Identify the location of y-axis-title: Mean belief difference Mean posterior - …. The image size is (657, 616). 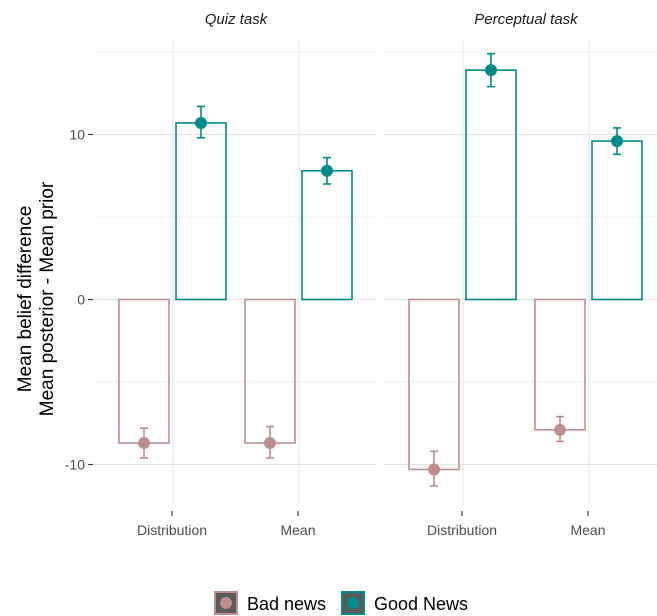
(36, 298).